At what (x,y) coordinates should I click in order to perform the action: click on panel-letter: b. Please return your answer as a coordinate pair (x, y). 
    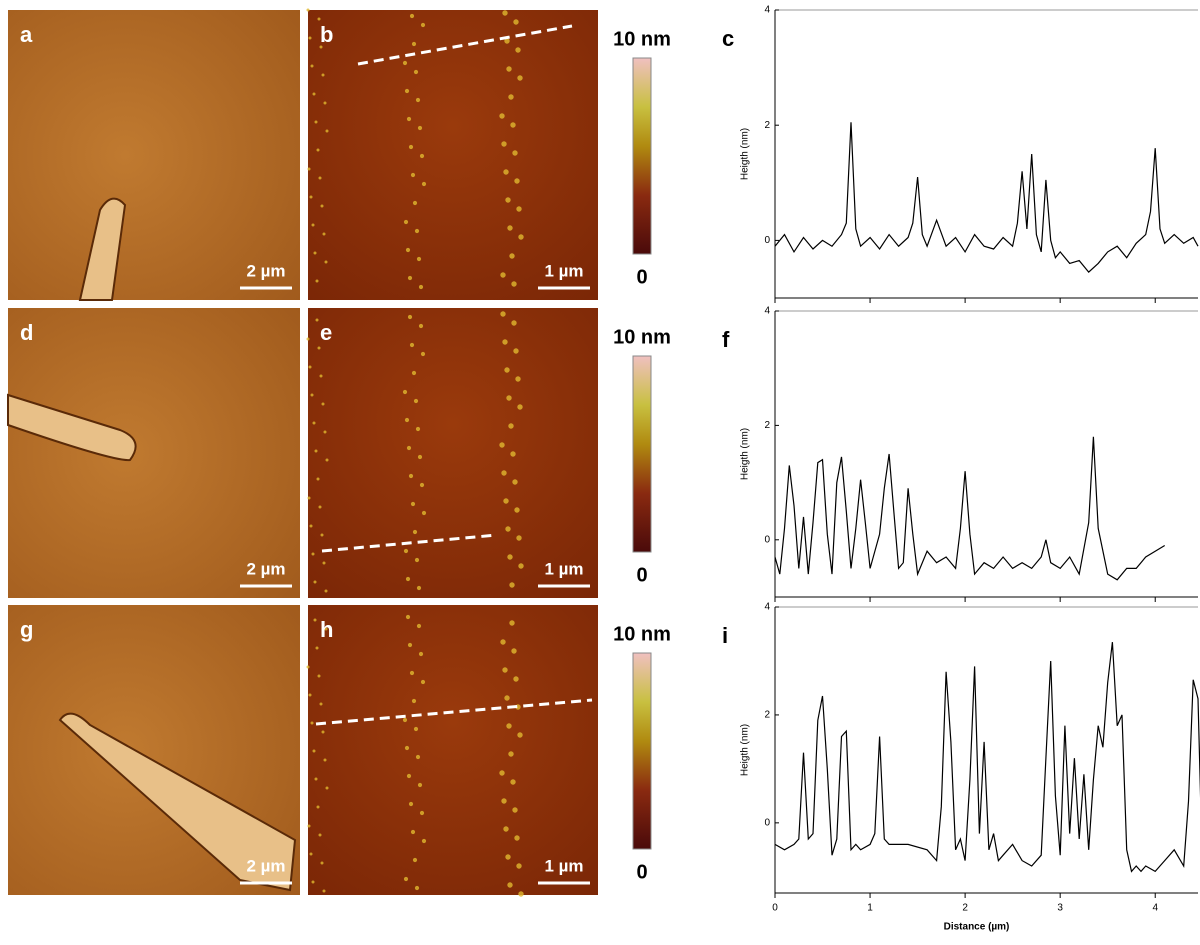
    Looking at the image, I should click on (326, 34).